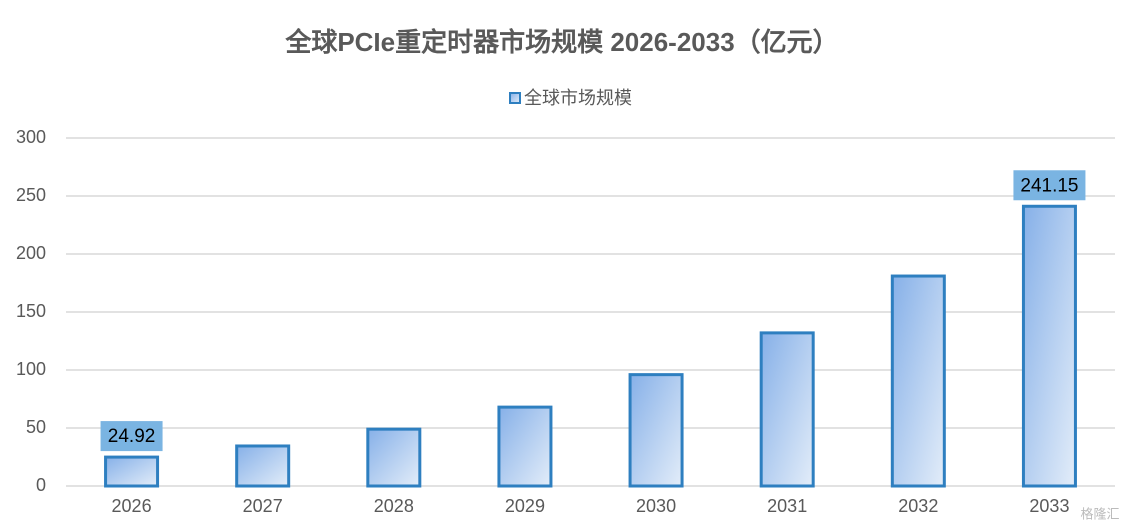 The image size is (1139, 532). What do you see at coordinates (263, 506) in the screenshot?
I see `x-tick-label: 2027` at bounding box center [263, 506].